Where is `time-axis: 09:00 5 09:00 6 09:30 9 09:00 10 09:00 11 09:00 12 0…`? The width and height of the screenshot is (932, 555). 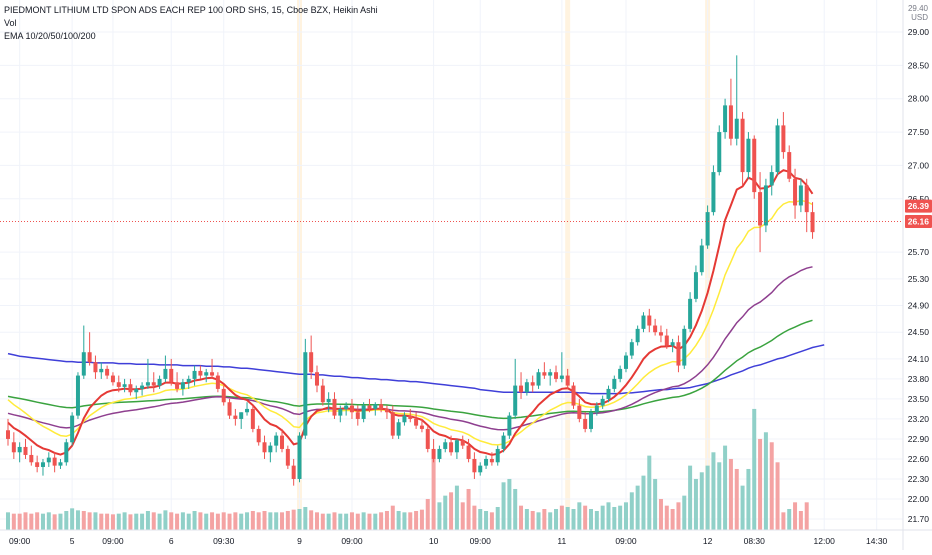 time-axis: 09:00 5 09:00 6 09:30 9 09:00 10 09:00 11 09:00 12 0… is located at coordinates (466, 537).